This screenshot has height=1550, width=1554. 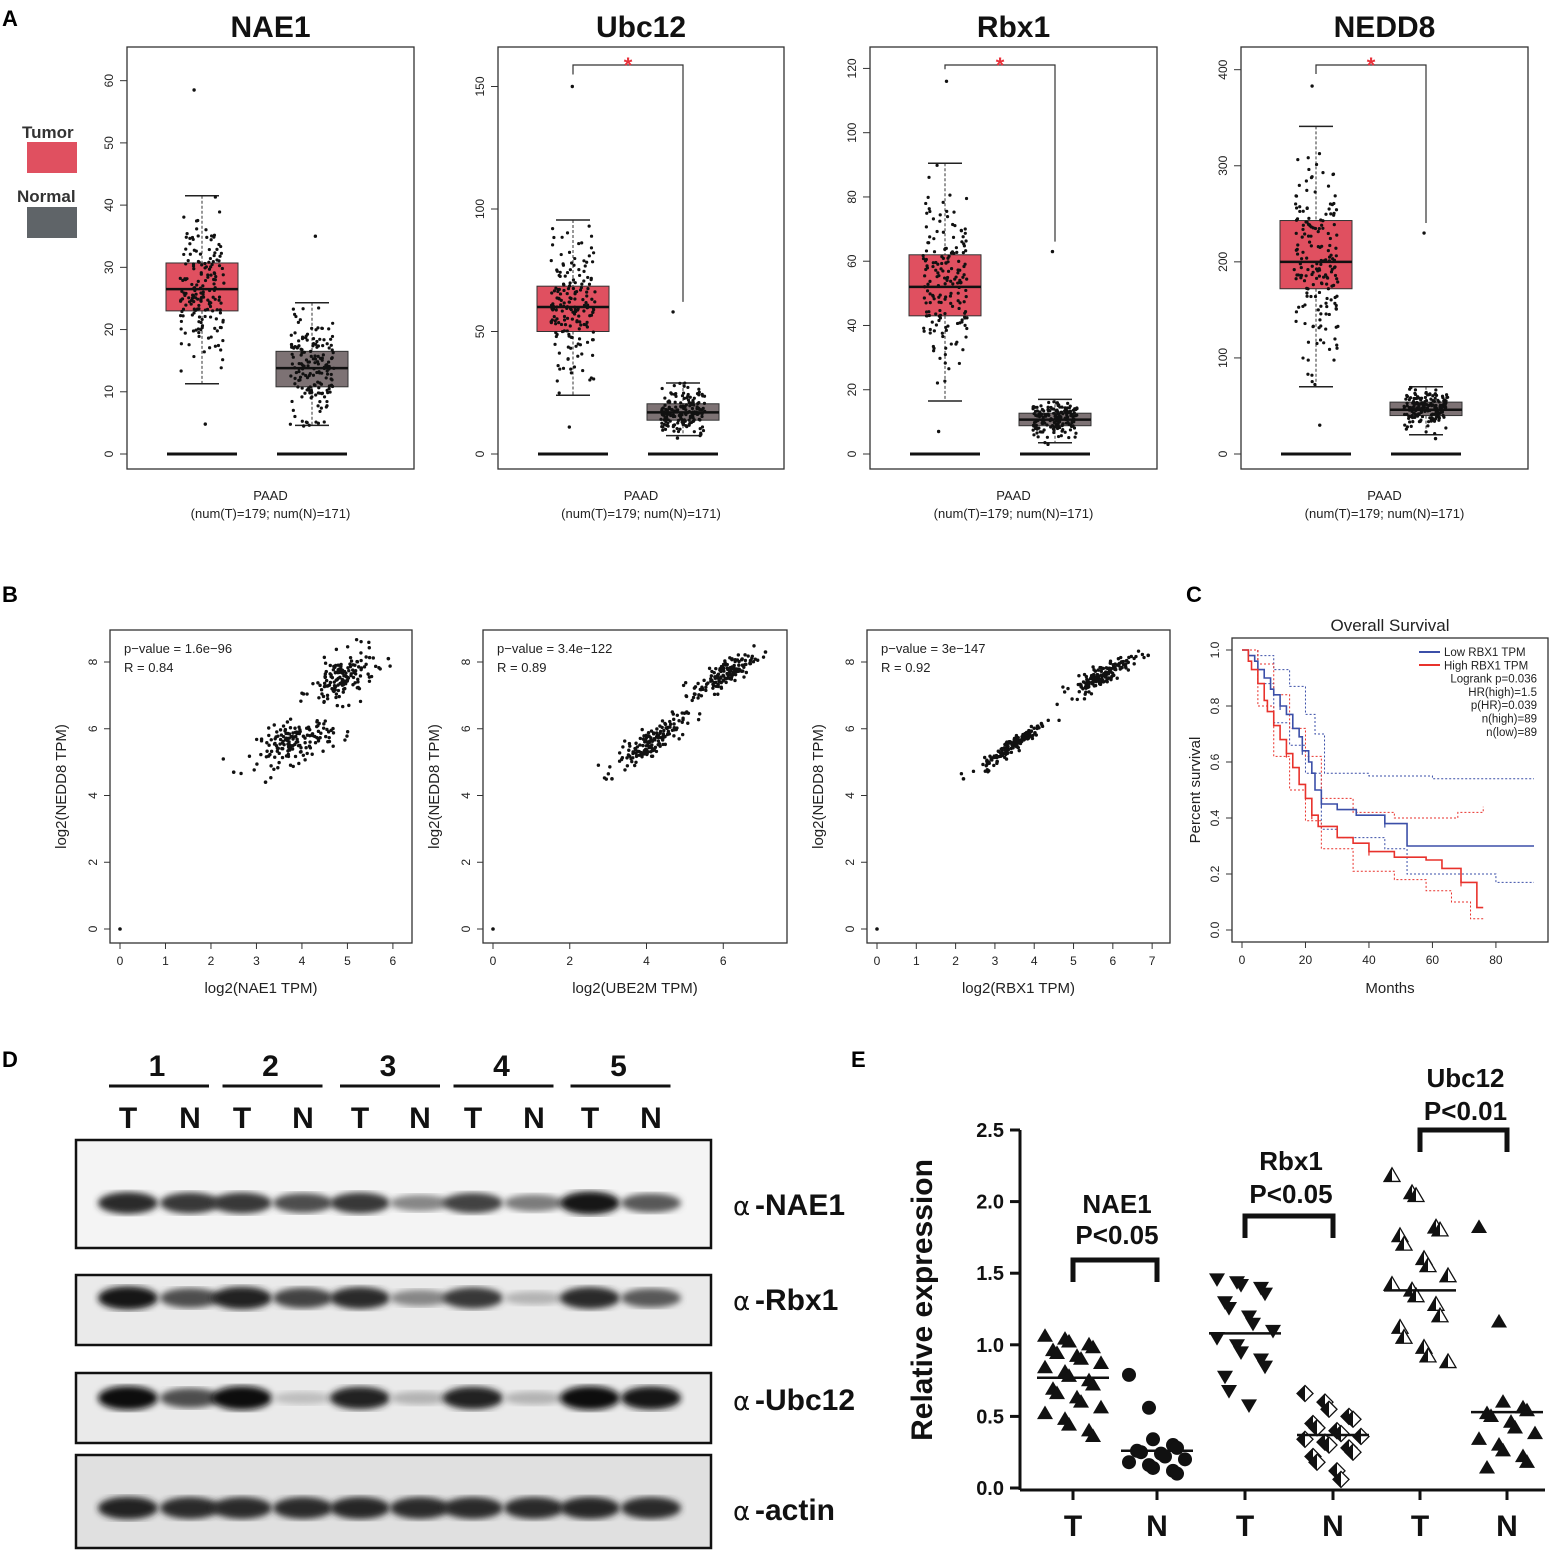 I want to click on y-tick-label: 50, so click(x=109, y=143).